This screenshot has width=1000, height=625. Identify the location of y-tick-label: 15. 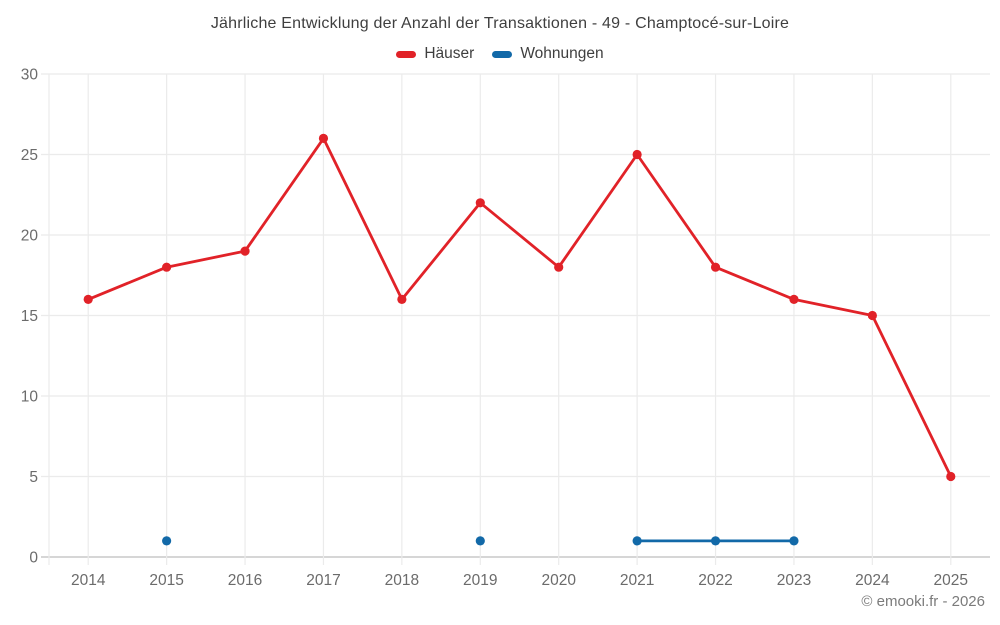
(29, 316).